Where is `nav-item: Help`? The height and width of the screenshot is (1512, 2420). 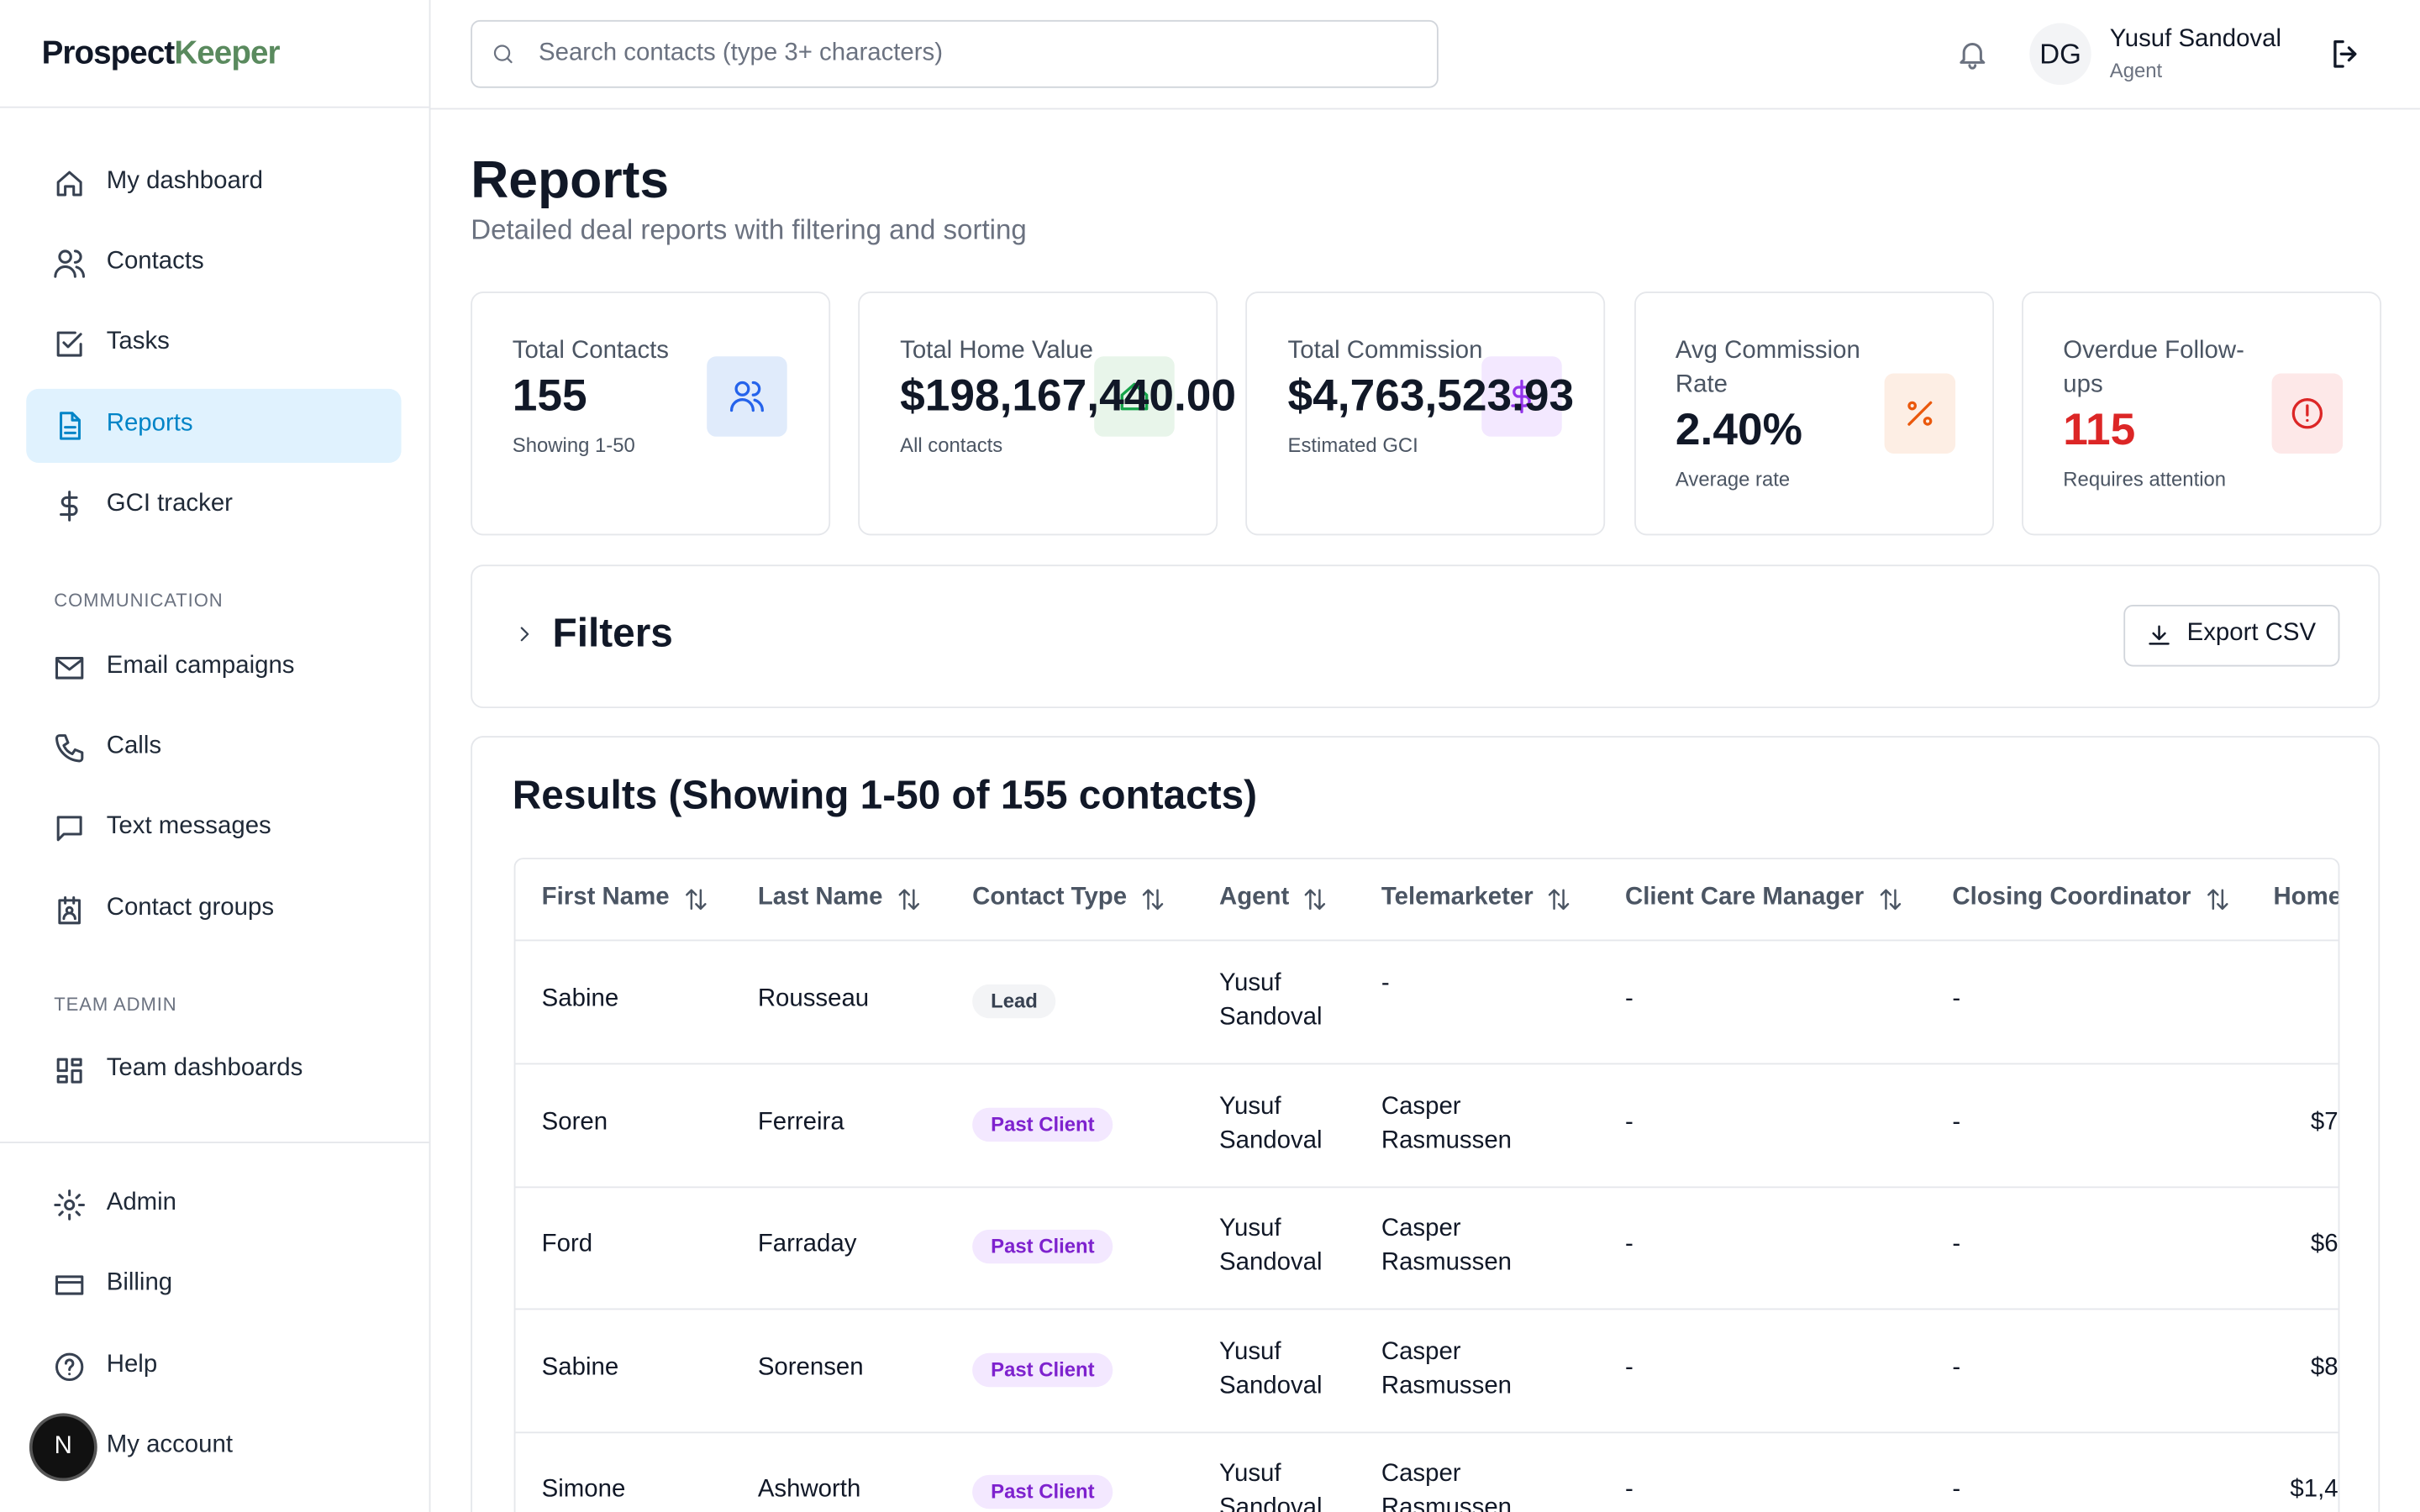
nav-item: Help is located at coordinates (132, 1364).